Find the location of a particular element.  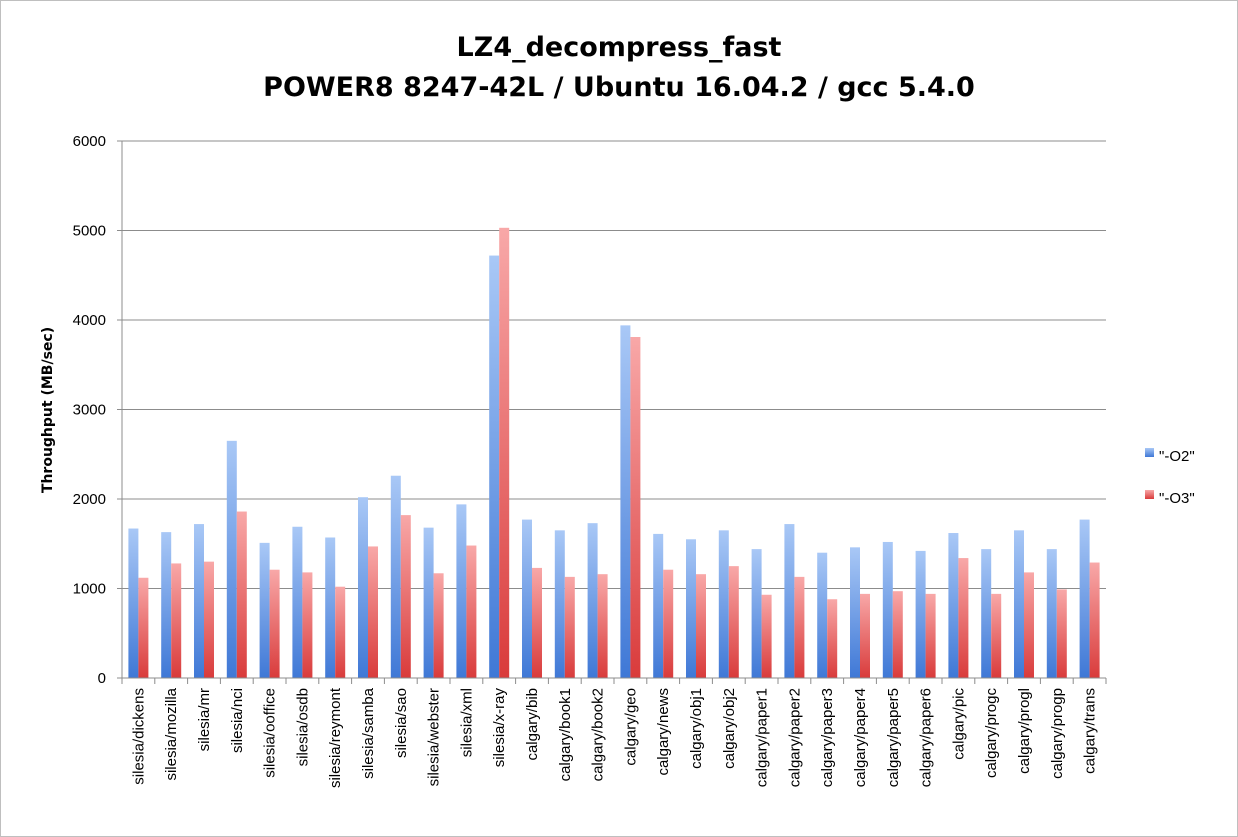

x-tick-label: silesia/mr is located at coordinates (204, 719).